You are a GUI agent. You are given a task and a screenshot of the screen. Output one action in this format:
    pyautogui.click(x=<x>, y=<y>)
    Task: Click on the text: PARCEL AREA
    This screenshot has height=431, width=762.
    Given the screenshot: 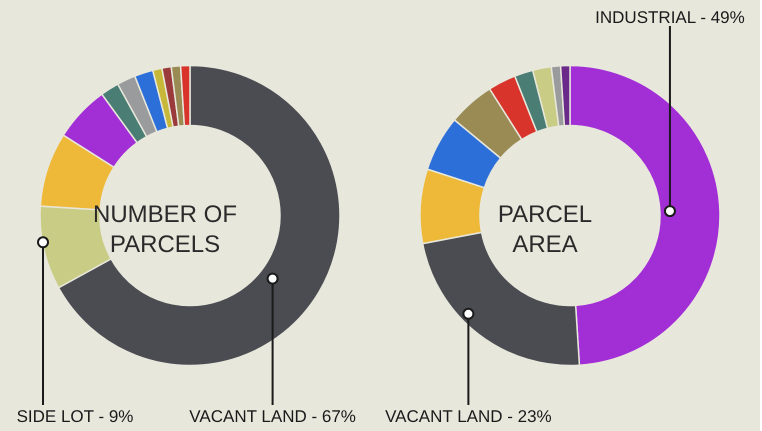 What is the action you would take?
    pyautogui.click(x=545, y=229)
    